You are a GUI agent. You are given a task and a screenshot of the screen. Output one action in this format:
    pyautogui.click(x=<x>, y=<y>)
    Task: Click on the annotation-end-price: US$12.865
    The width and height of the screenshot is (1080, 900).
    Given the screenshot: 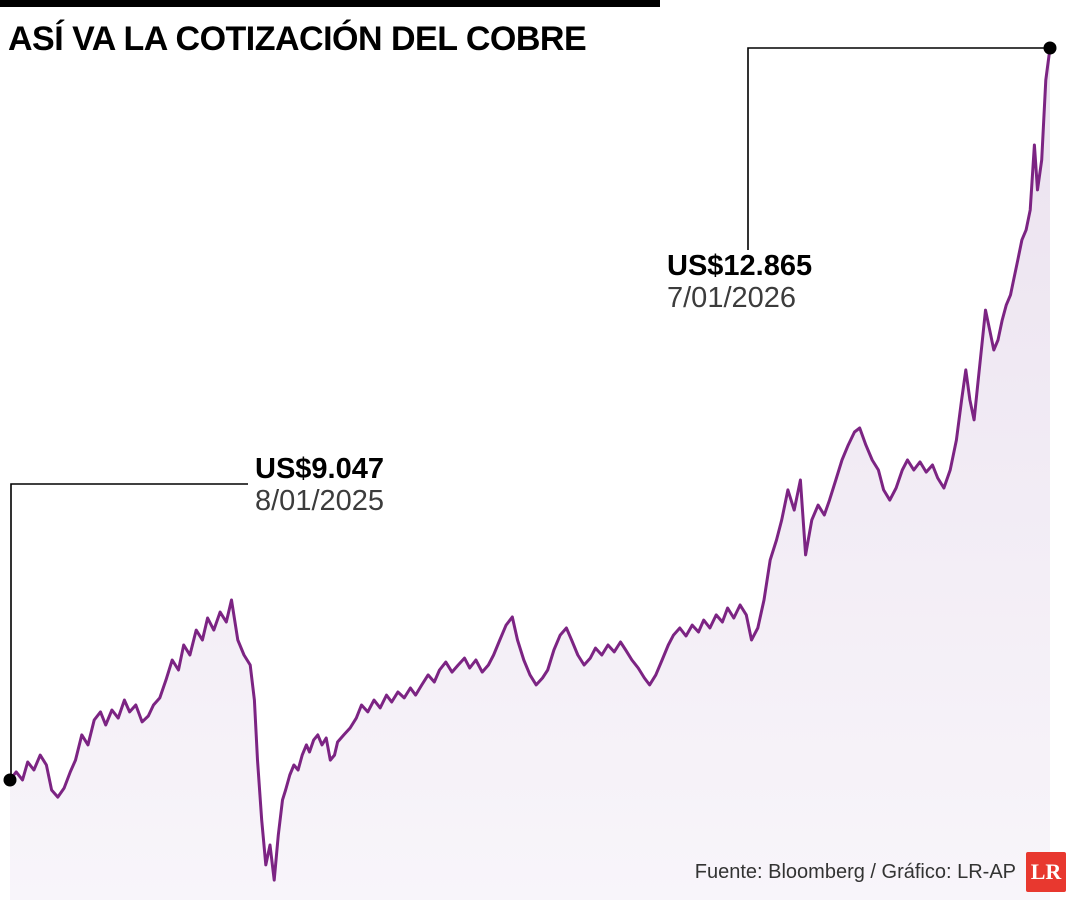 What is the action you would take?
    pyautogui.click(x=740, y=266)
    